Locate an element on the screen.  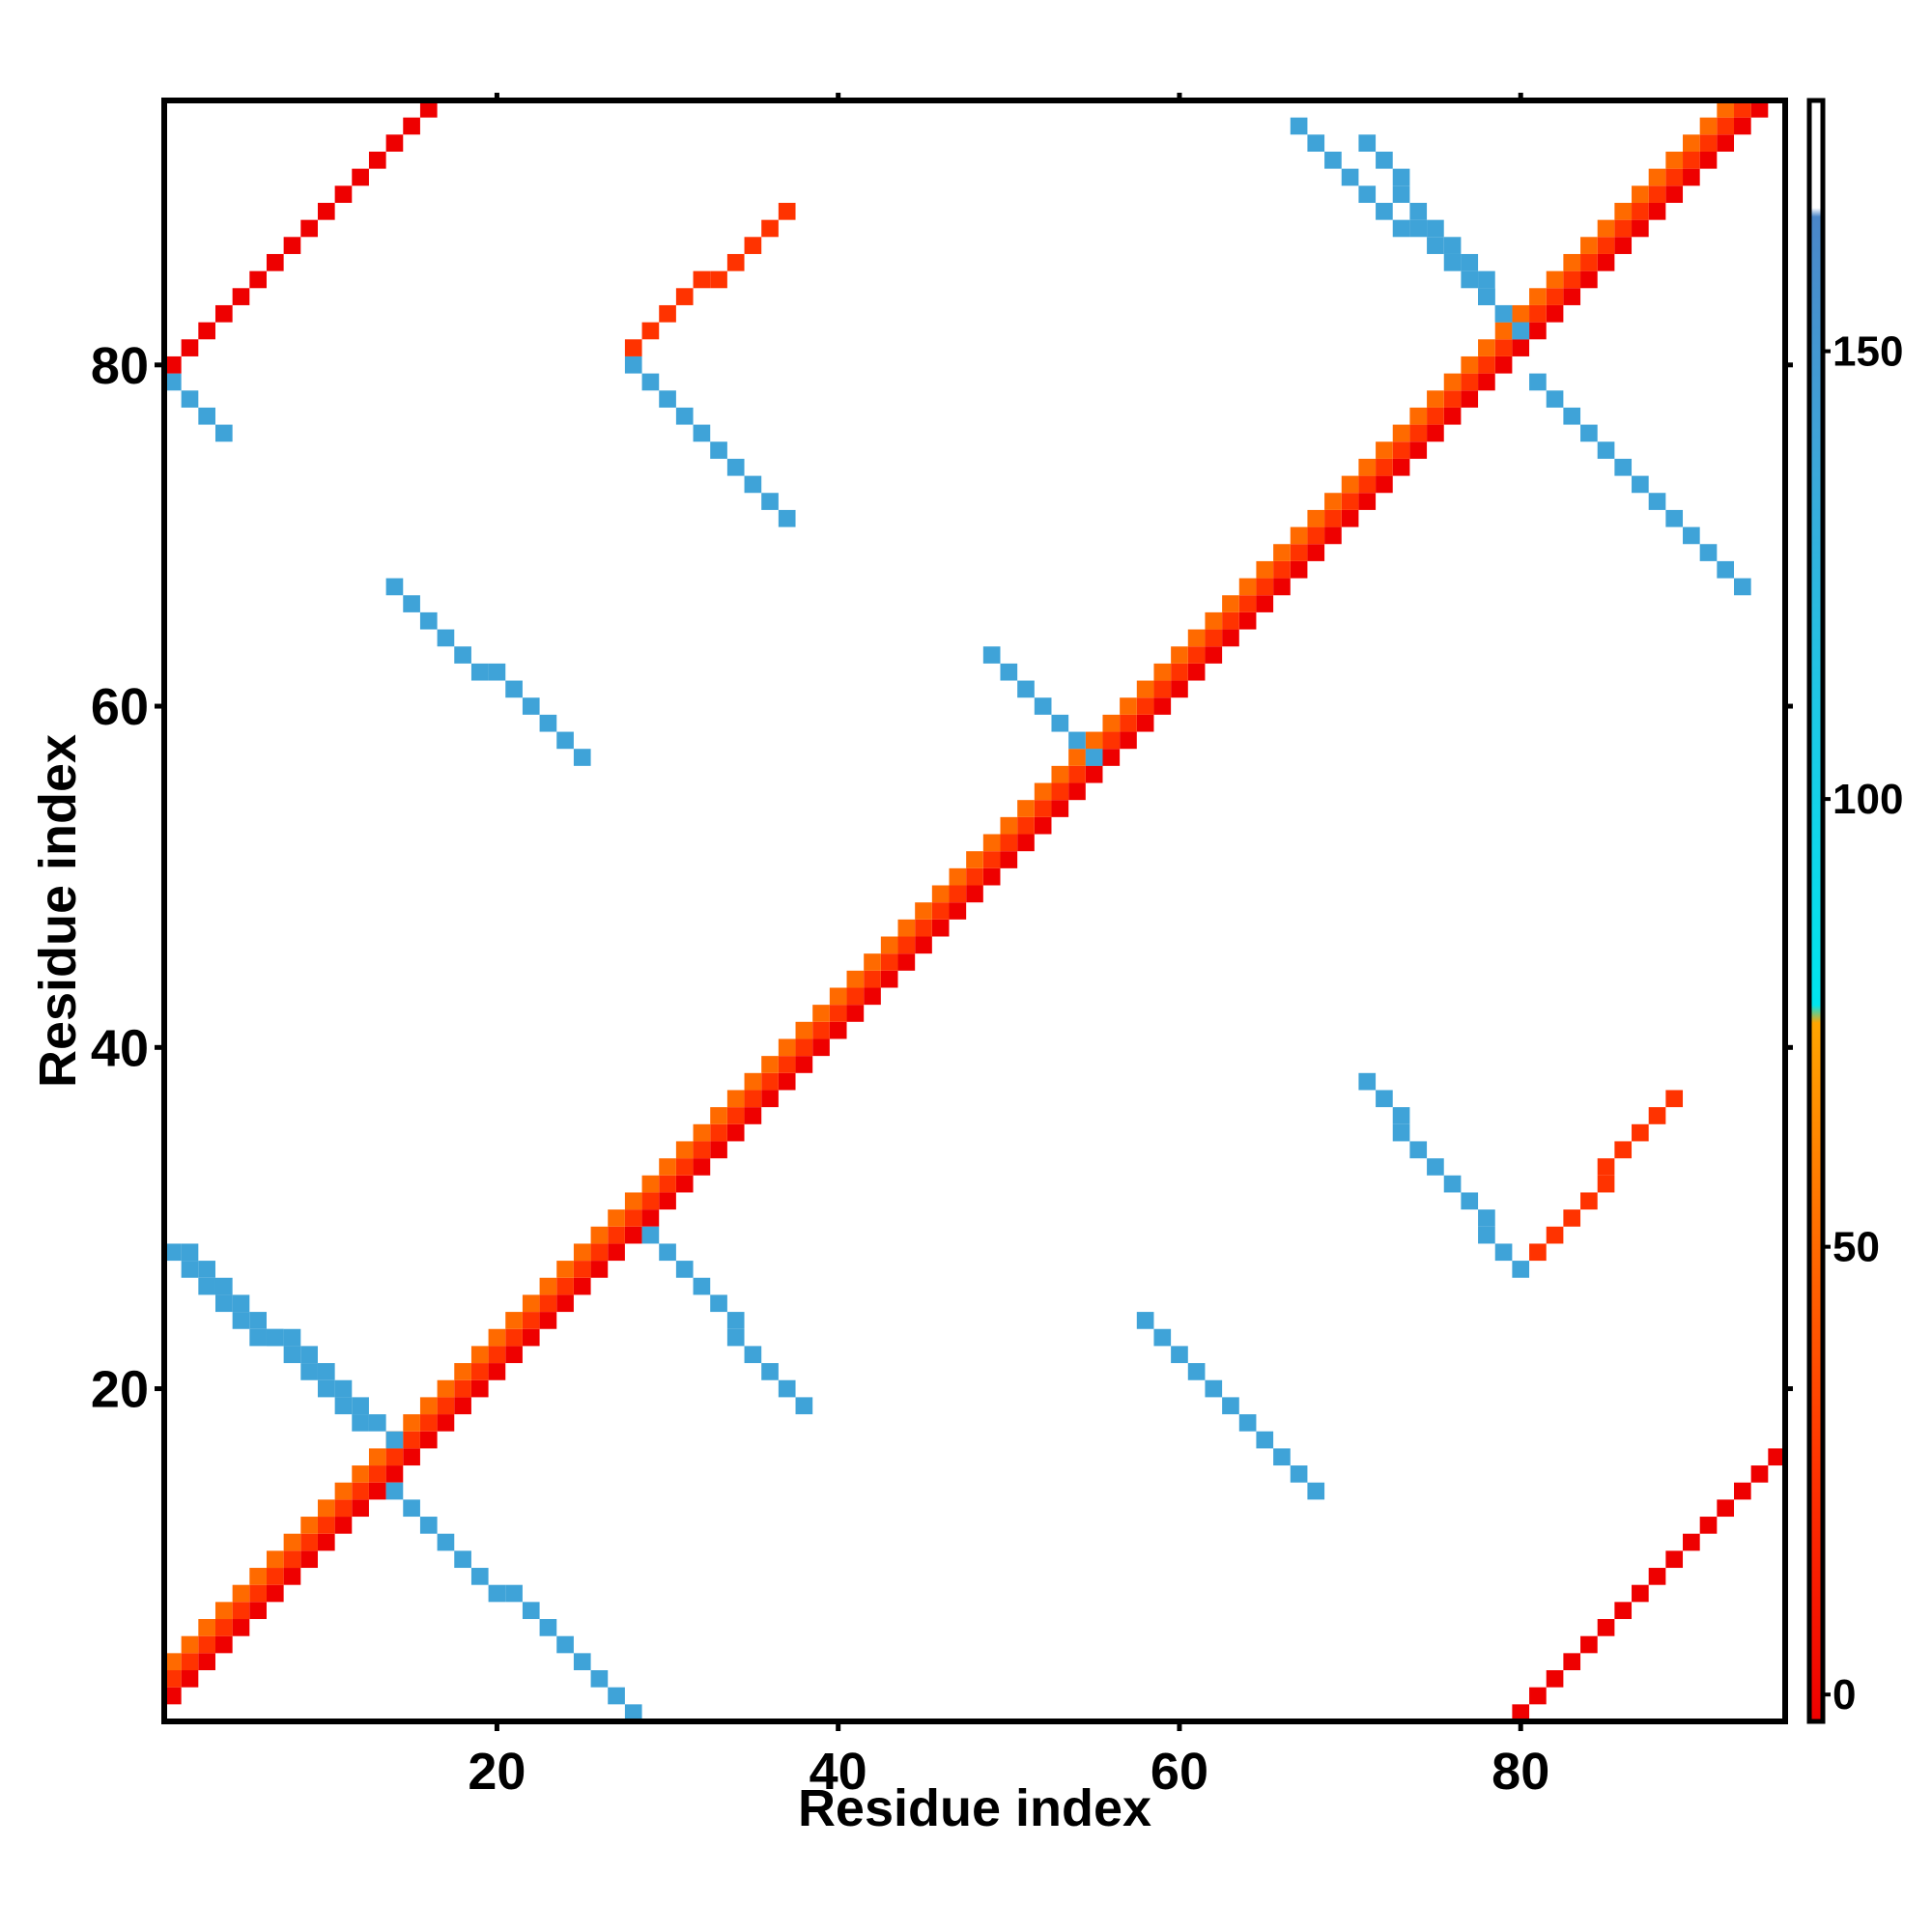
x-tick-label: 20 is located at coordinates (497, 1772).